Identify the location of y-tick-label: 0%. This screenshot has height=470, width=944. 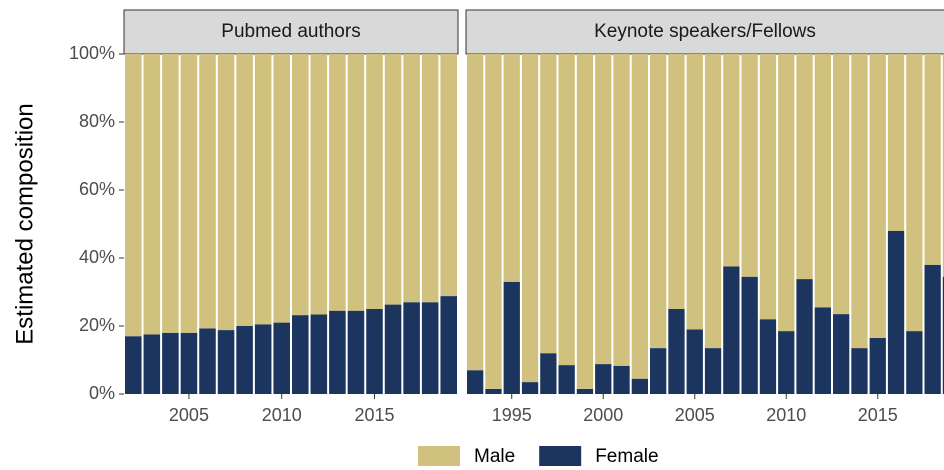
(102, 393).